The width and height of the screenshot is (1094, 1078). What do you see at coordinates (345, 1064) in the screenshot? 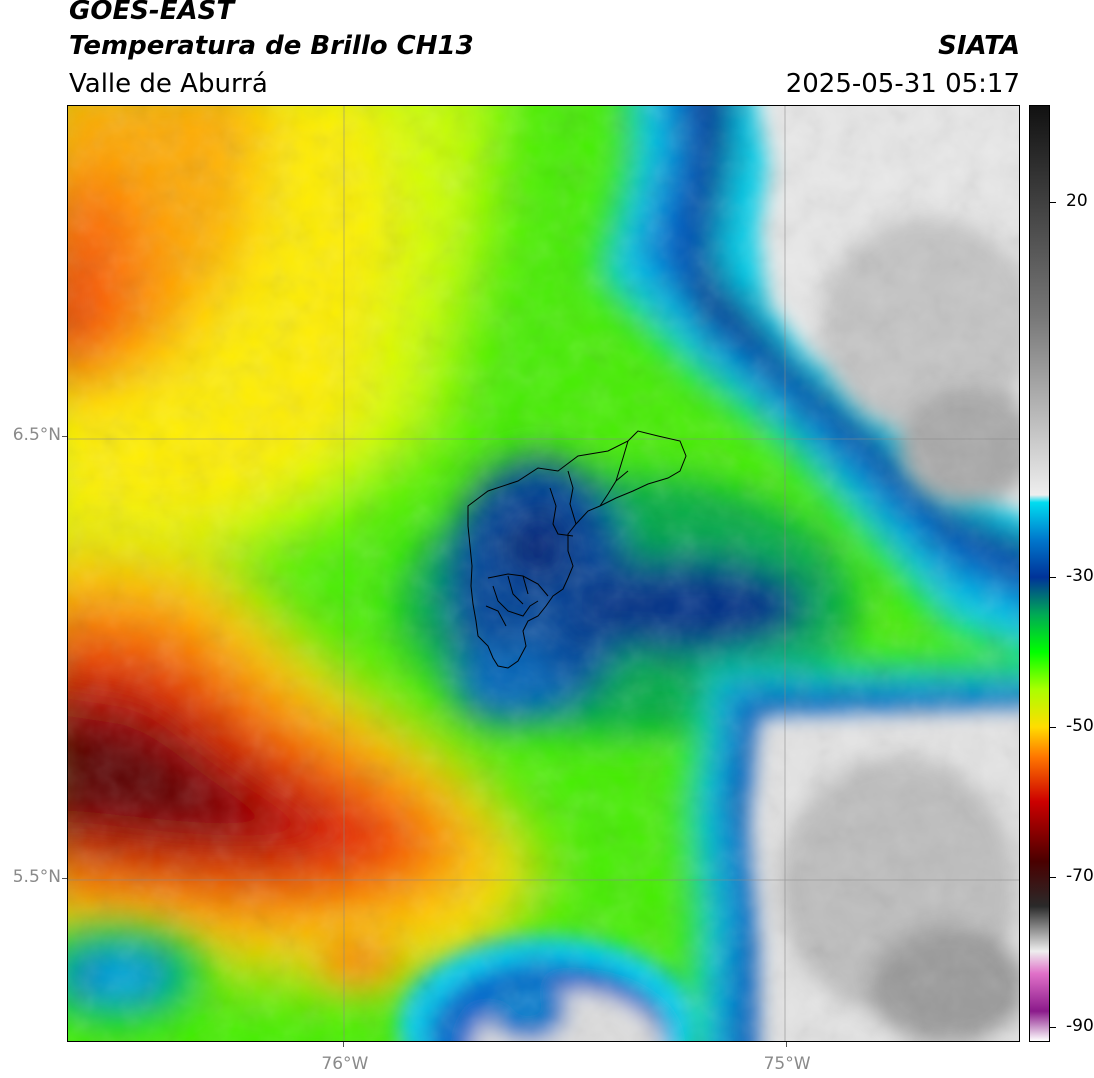
I see `lon-label: 76°W` at bounding box center [345, 1064].